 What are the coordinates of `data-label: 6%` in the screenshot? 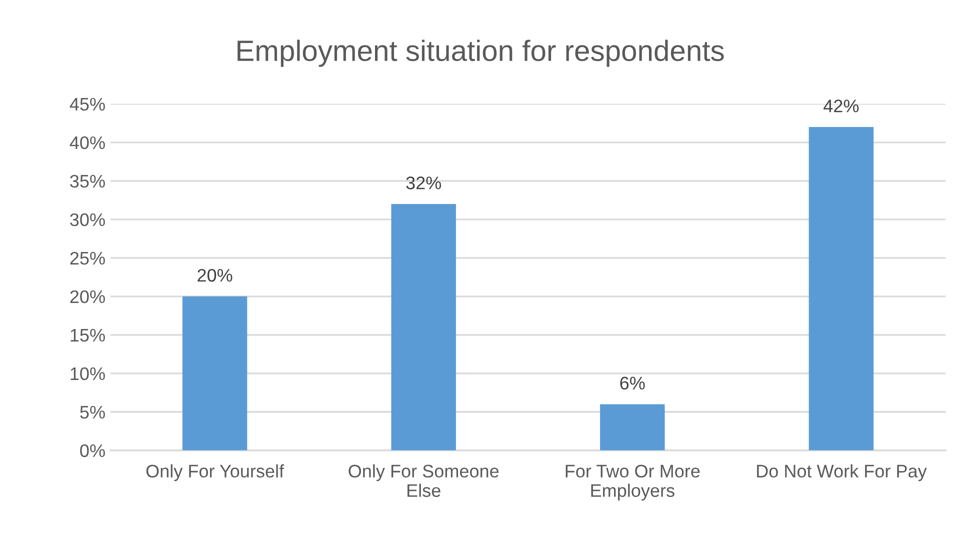 It's located at (632, 383).